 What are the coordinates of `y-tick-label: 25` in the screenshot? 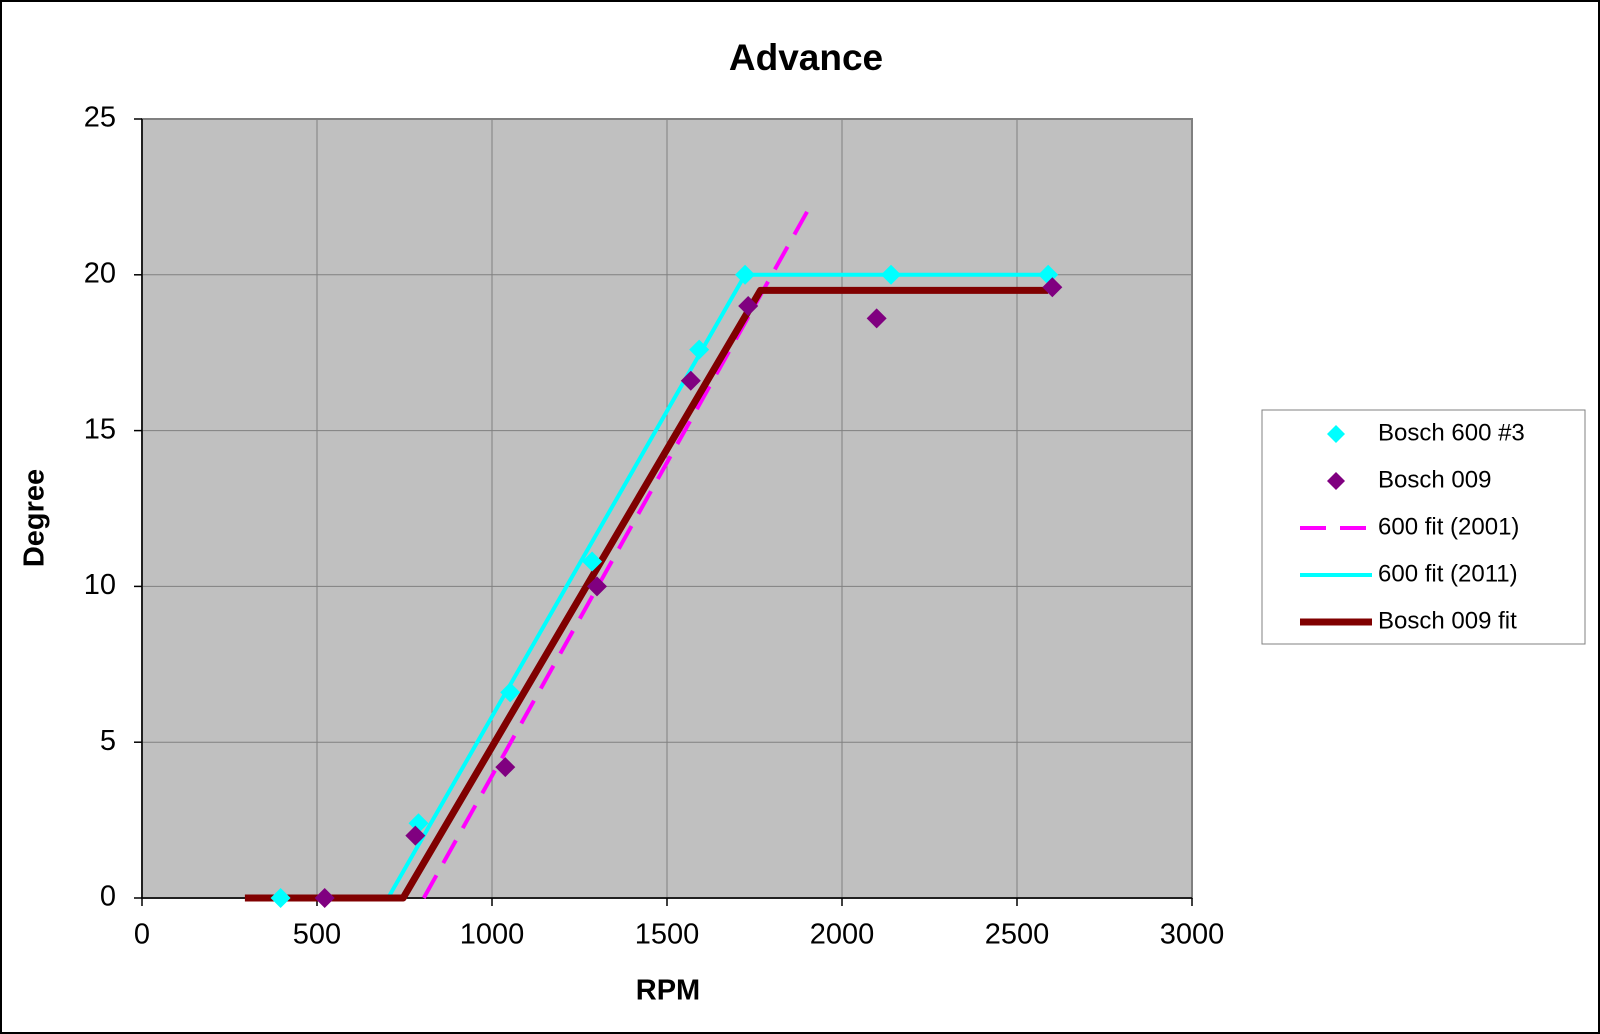 It's located at (100, 118).